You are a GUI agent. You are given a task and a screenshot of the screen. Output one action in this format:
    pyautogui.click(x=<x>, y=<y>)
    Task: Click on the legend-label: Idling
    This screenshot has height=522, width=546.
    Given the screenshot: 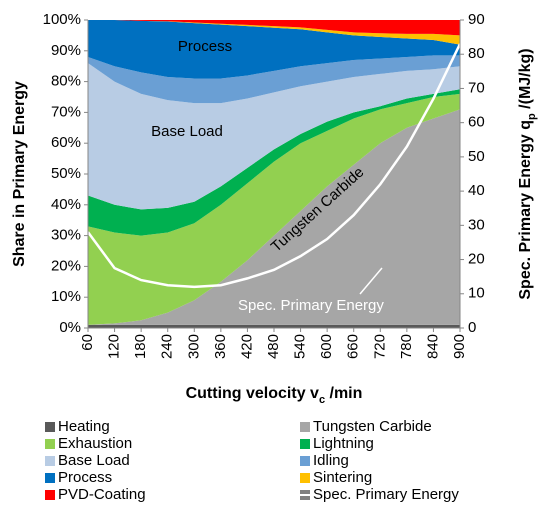 What is the action you would take?
    pyautogui.click(x=331, y=460)
    